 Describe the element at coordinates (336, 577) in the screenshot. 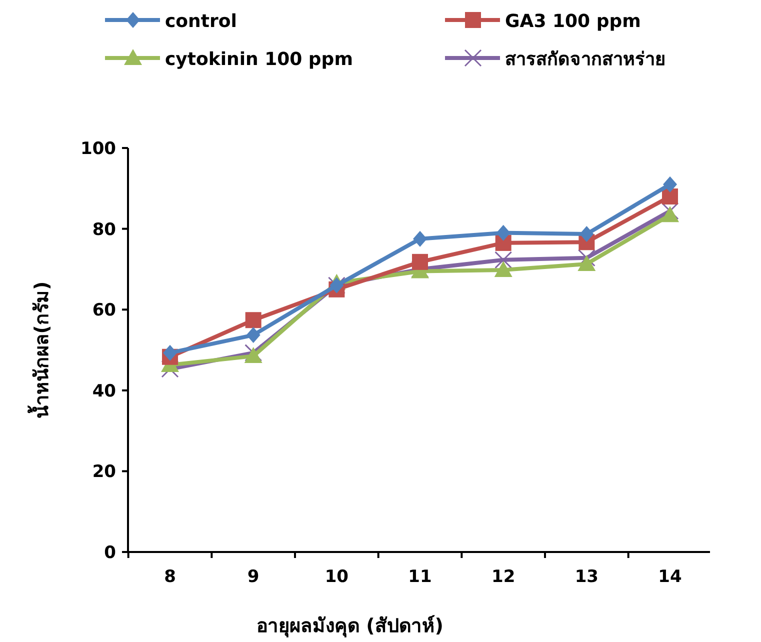

I see `x-tick-label: 10` at that location.